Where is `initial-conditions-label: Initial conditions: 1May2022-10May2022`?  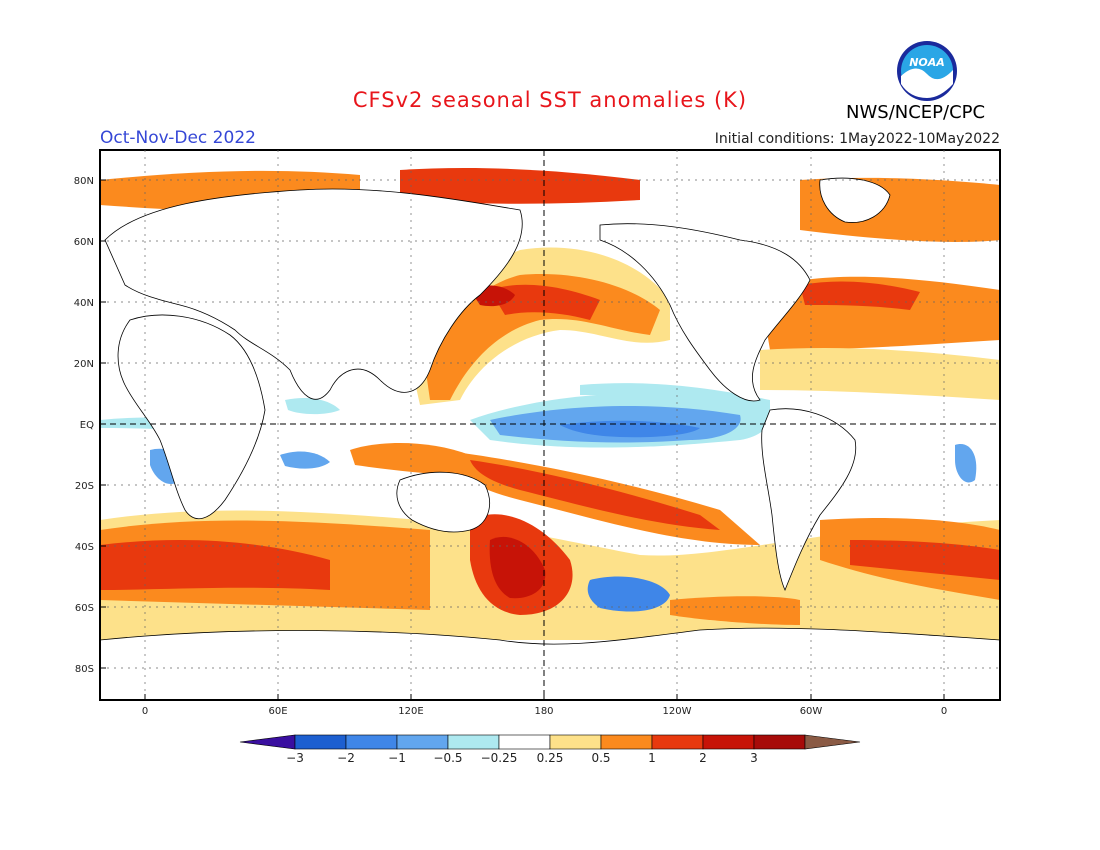 initial-conditions-label: Initial conditions: 1May2022-10May2022 is located at coordinates (857, 139).